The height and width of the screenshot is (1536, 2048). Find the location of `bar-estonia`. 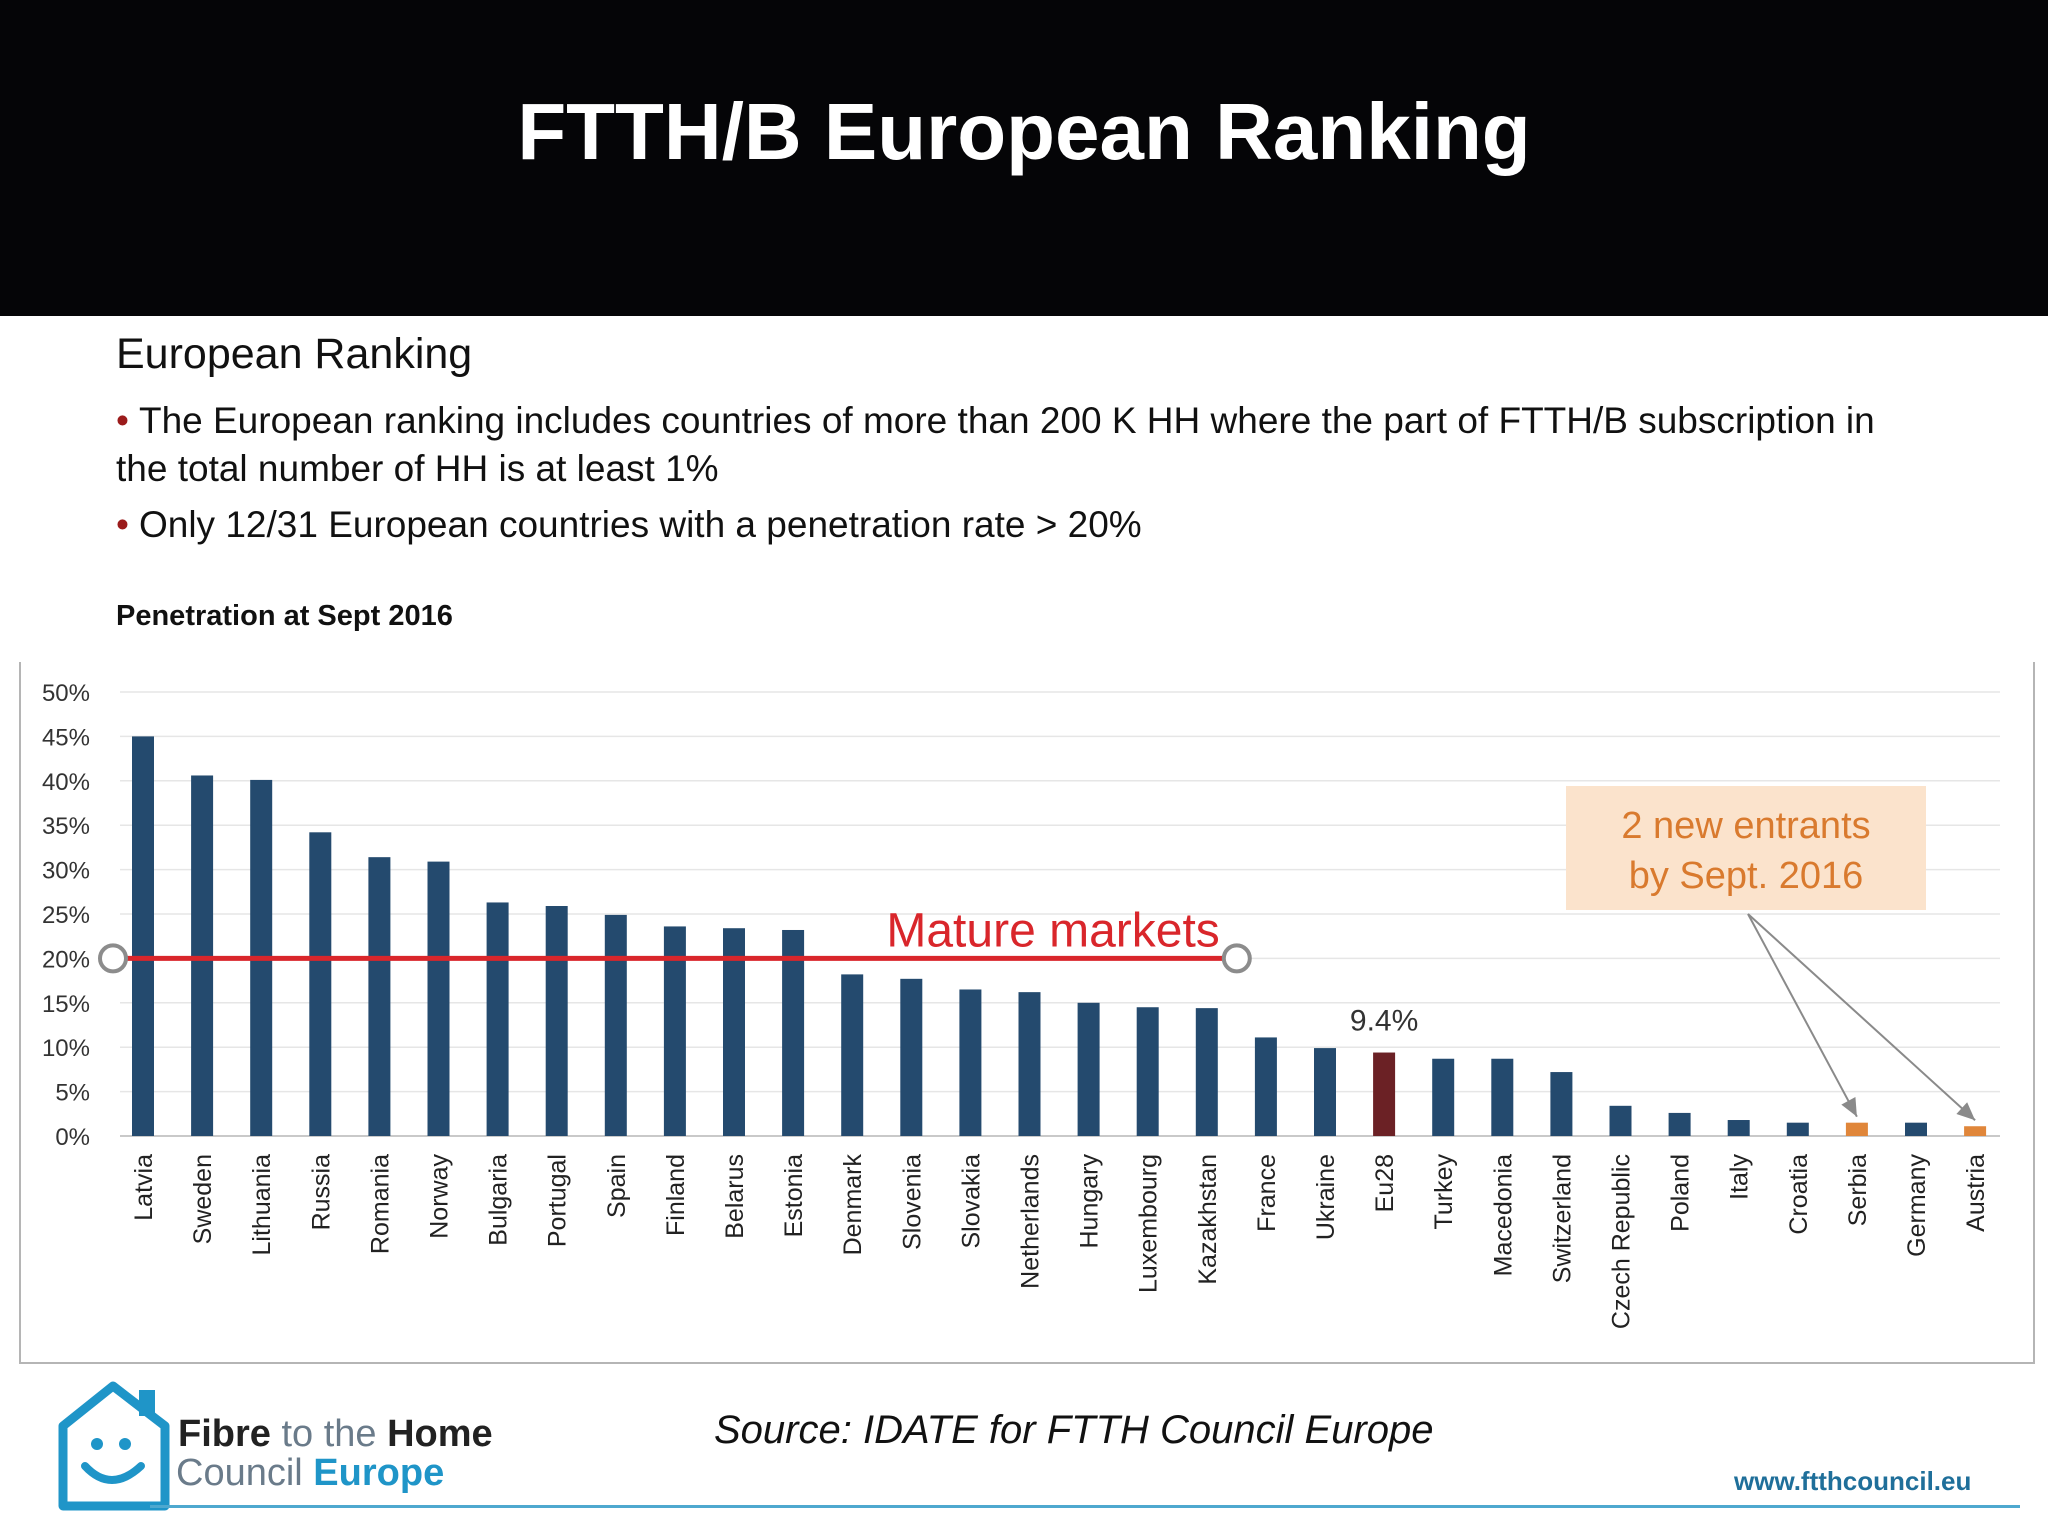

bar-estonia is located at coordinates (793, 1032).